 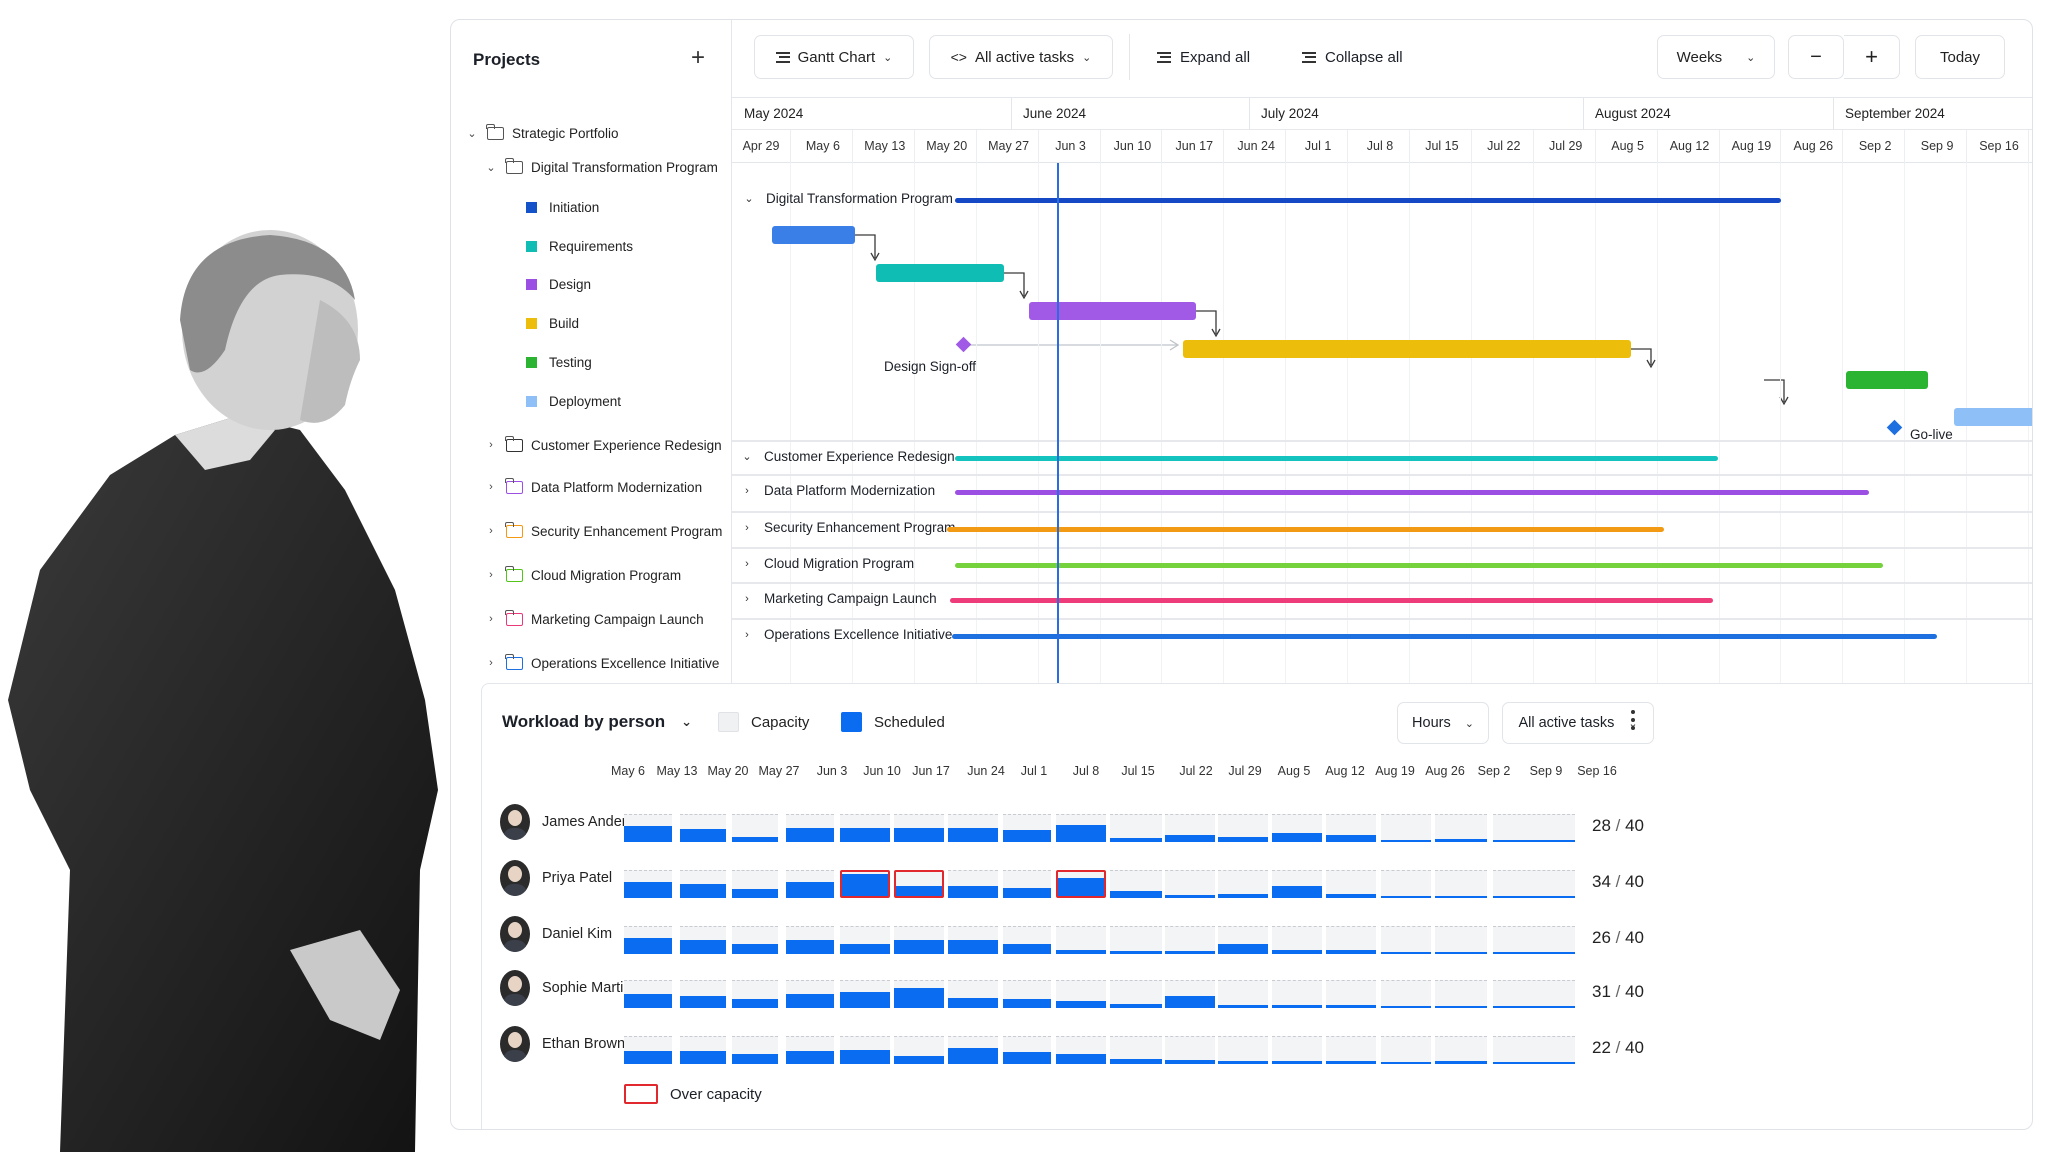 What do you see at coordinates (591, 284) in the screenshot?
I see `tree-item-design: Design` at bounding box center [591, 284].